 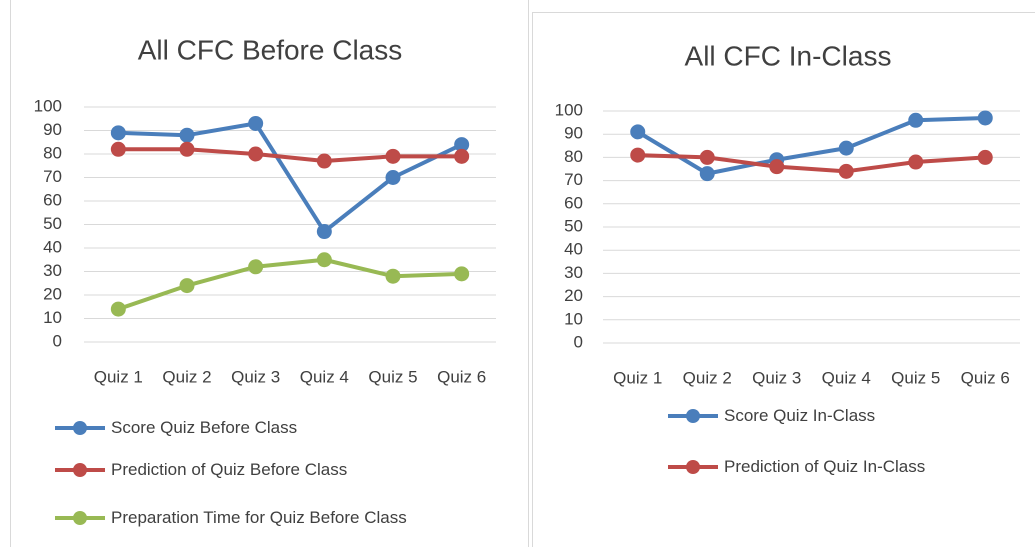 What do you see at coordinates (204, 427) in the screenshot?
I see `legend-label: Score Quiz Before Class` at bounding box center [204, 427].